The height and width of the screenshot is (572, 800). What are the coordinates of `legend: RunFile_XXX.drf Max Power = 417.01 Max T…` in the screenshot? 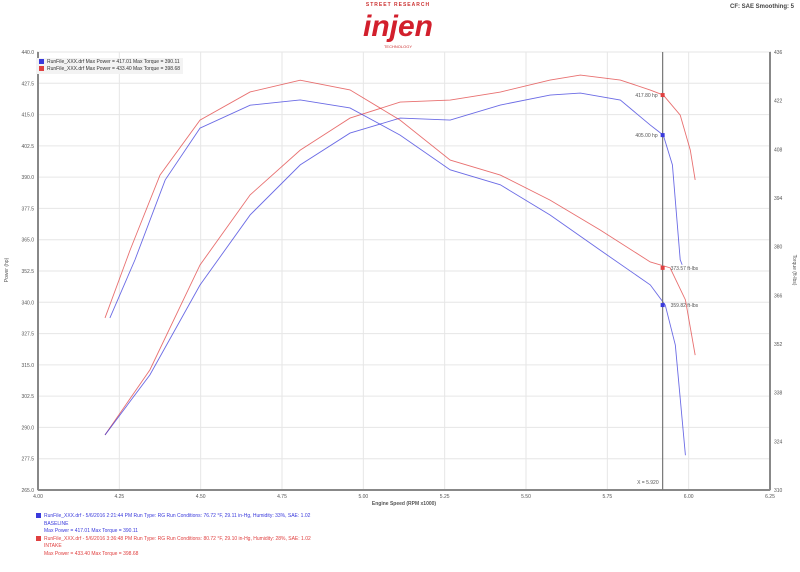 It's located at (110, 66).